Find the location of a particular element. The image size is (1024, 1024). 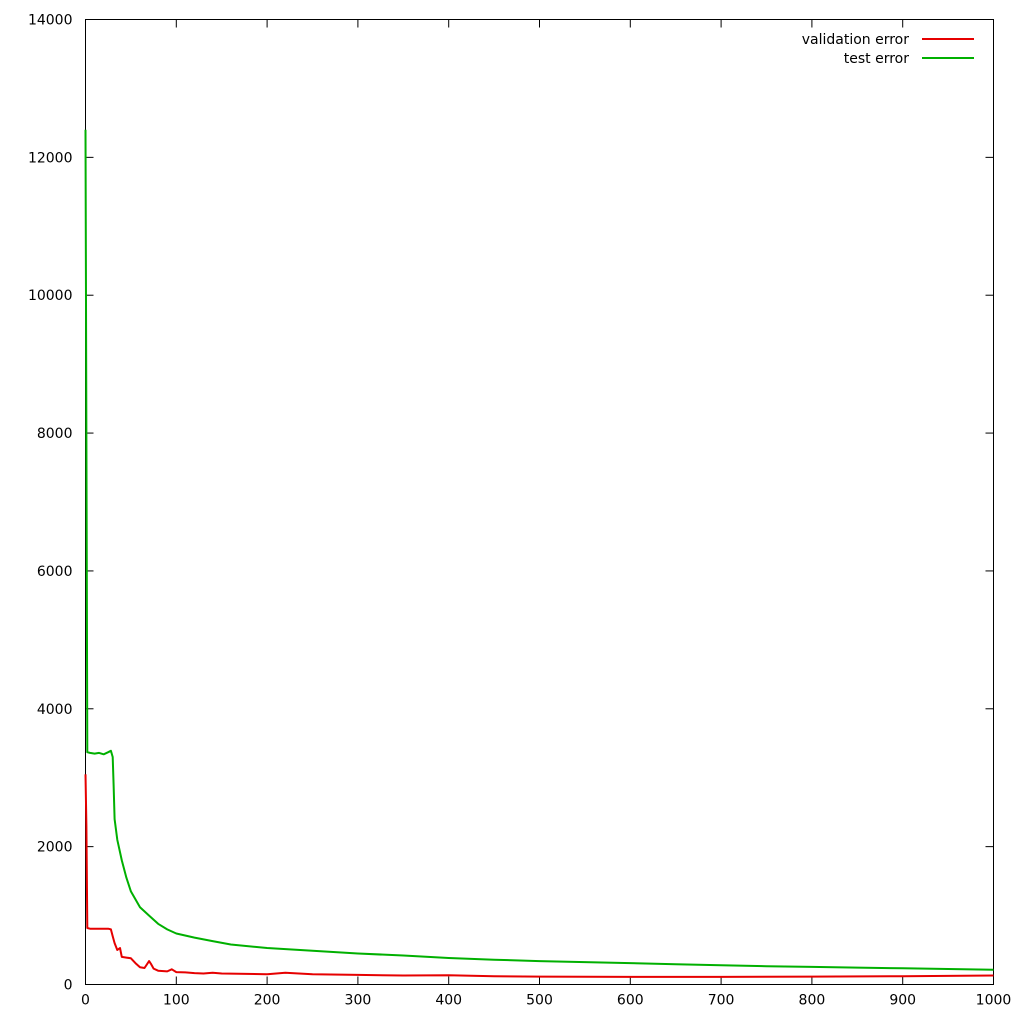

legend: validation error test error is located at coordinates (888, 49).